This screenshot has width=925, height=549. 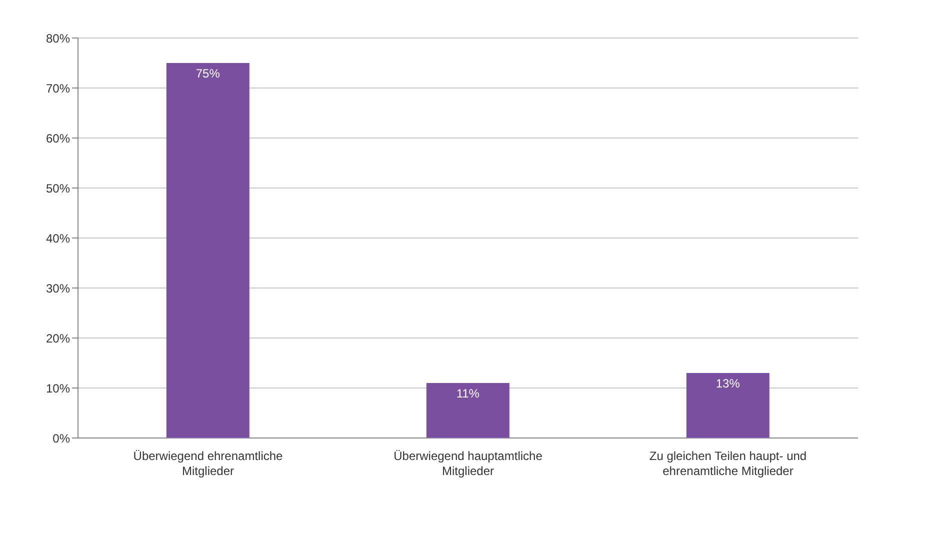 What do you see at coordinates (58, 188) in the screenshot?
I see `y-tick-label: 50%` at bounding box center [58, 188].